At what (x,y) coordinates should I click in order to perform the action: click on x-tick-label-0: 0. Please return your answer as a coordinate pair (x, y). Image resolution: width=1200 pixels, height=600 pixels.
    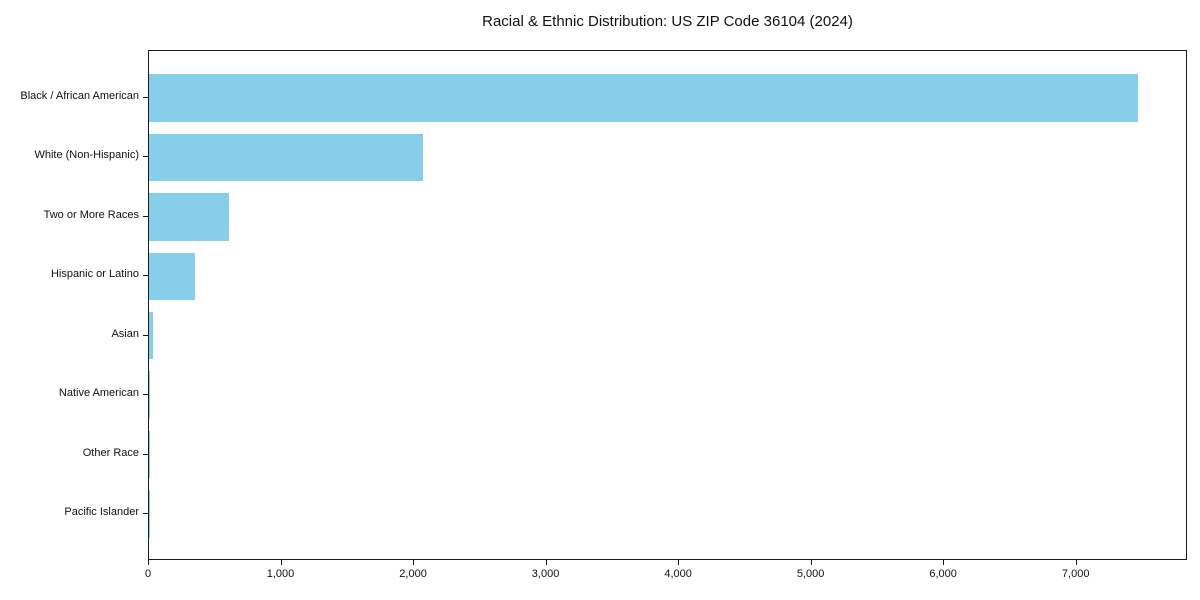
    Looking at the image, I should click on (148, 574).